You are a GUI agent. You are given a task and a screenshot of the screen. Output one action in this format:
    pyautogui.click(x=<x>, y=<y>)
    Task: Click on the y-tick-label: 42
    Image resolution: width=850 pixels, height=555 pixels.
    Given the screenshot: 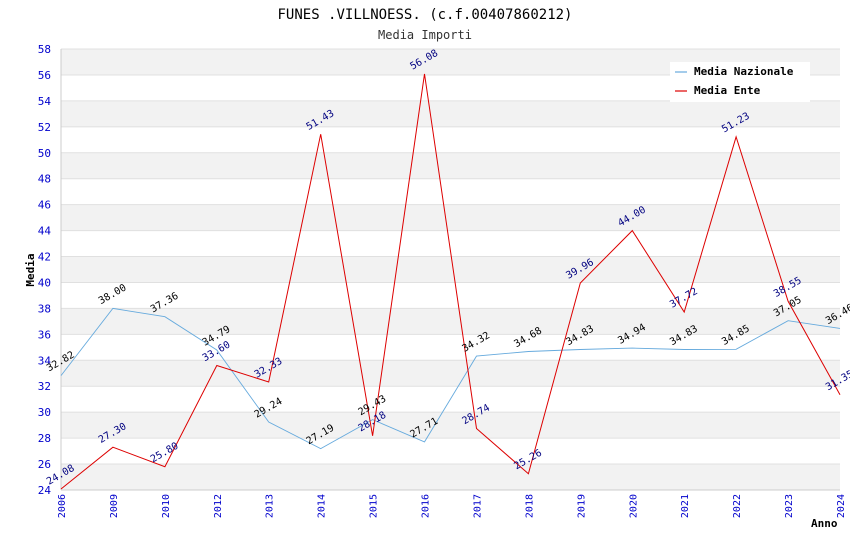 What is the action you would take?
    pyautogui.click(x=44, y=257)
    